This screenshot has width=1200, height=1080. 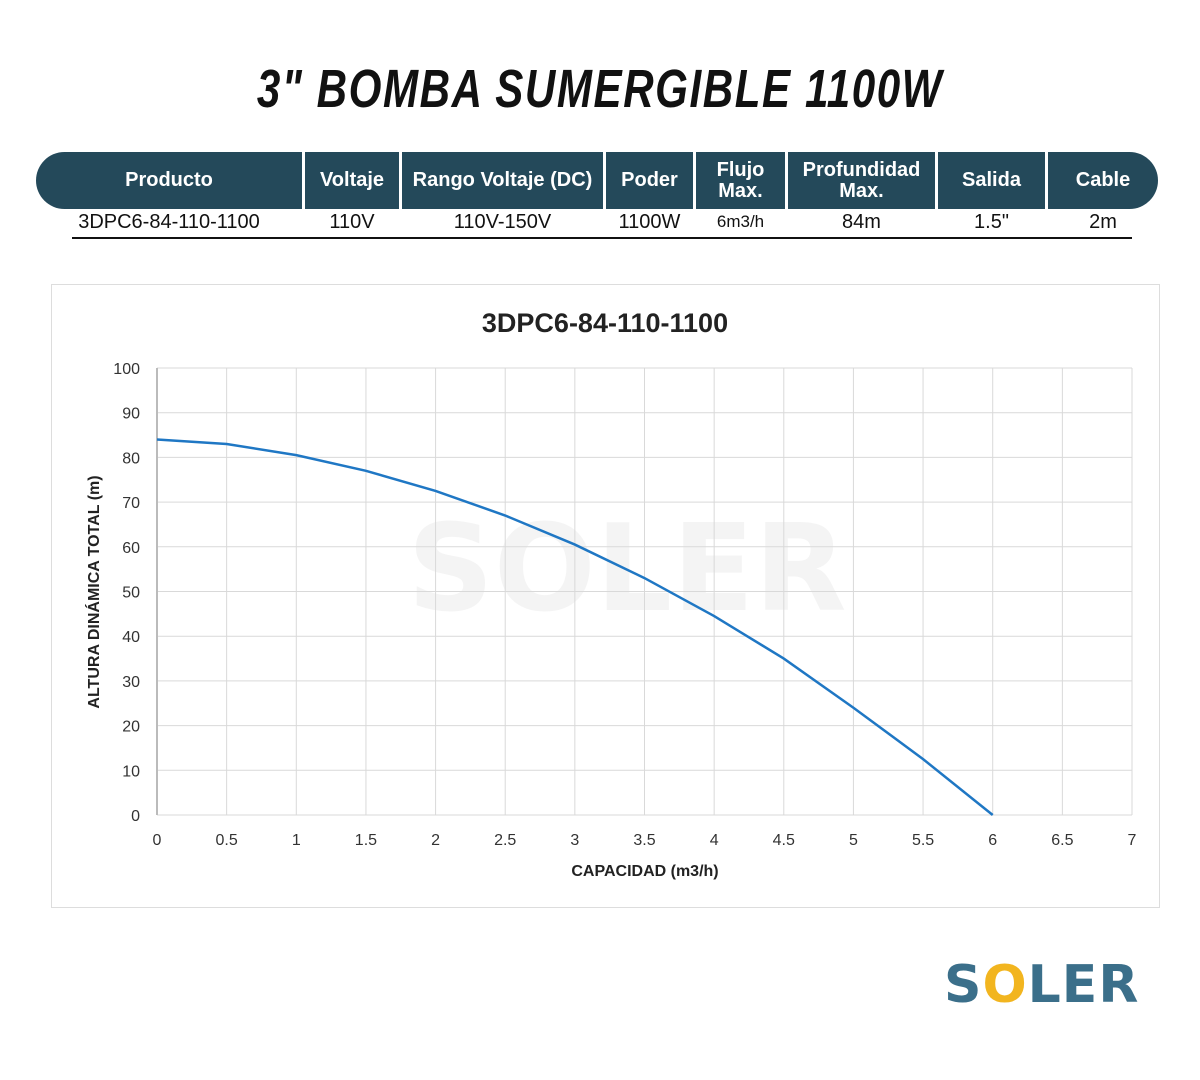 What do you see at coordinates (602, 238) in the screenshot?
I see `table-rule` at bounding box center [602, 238].